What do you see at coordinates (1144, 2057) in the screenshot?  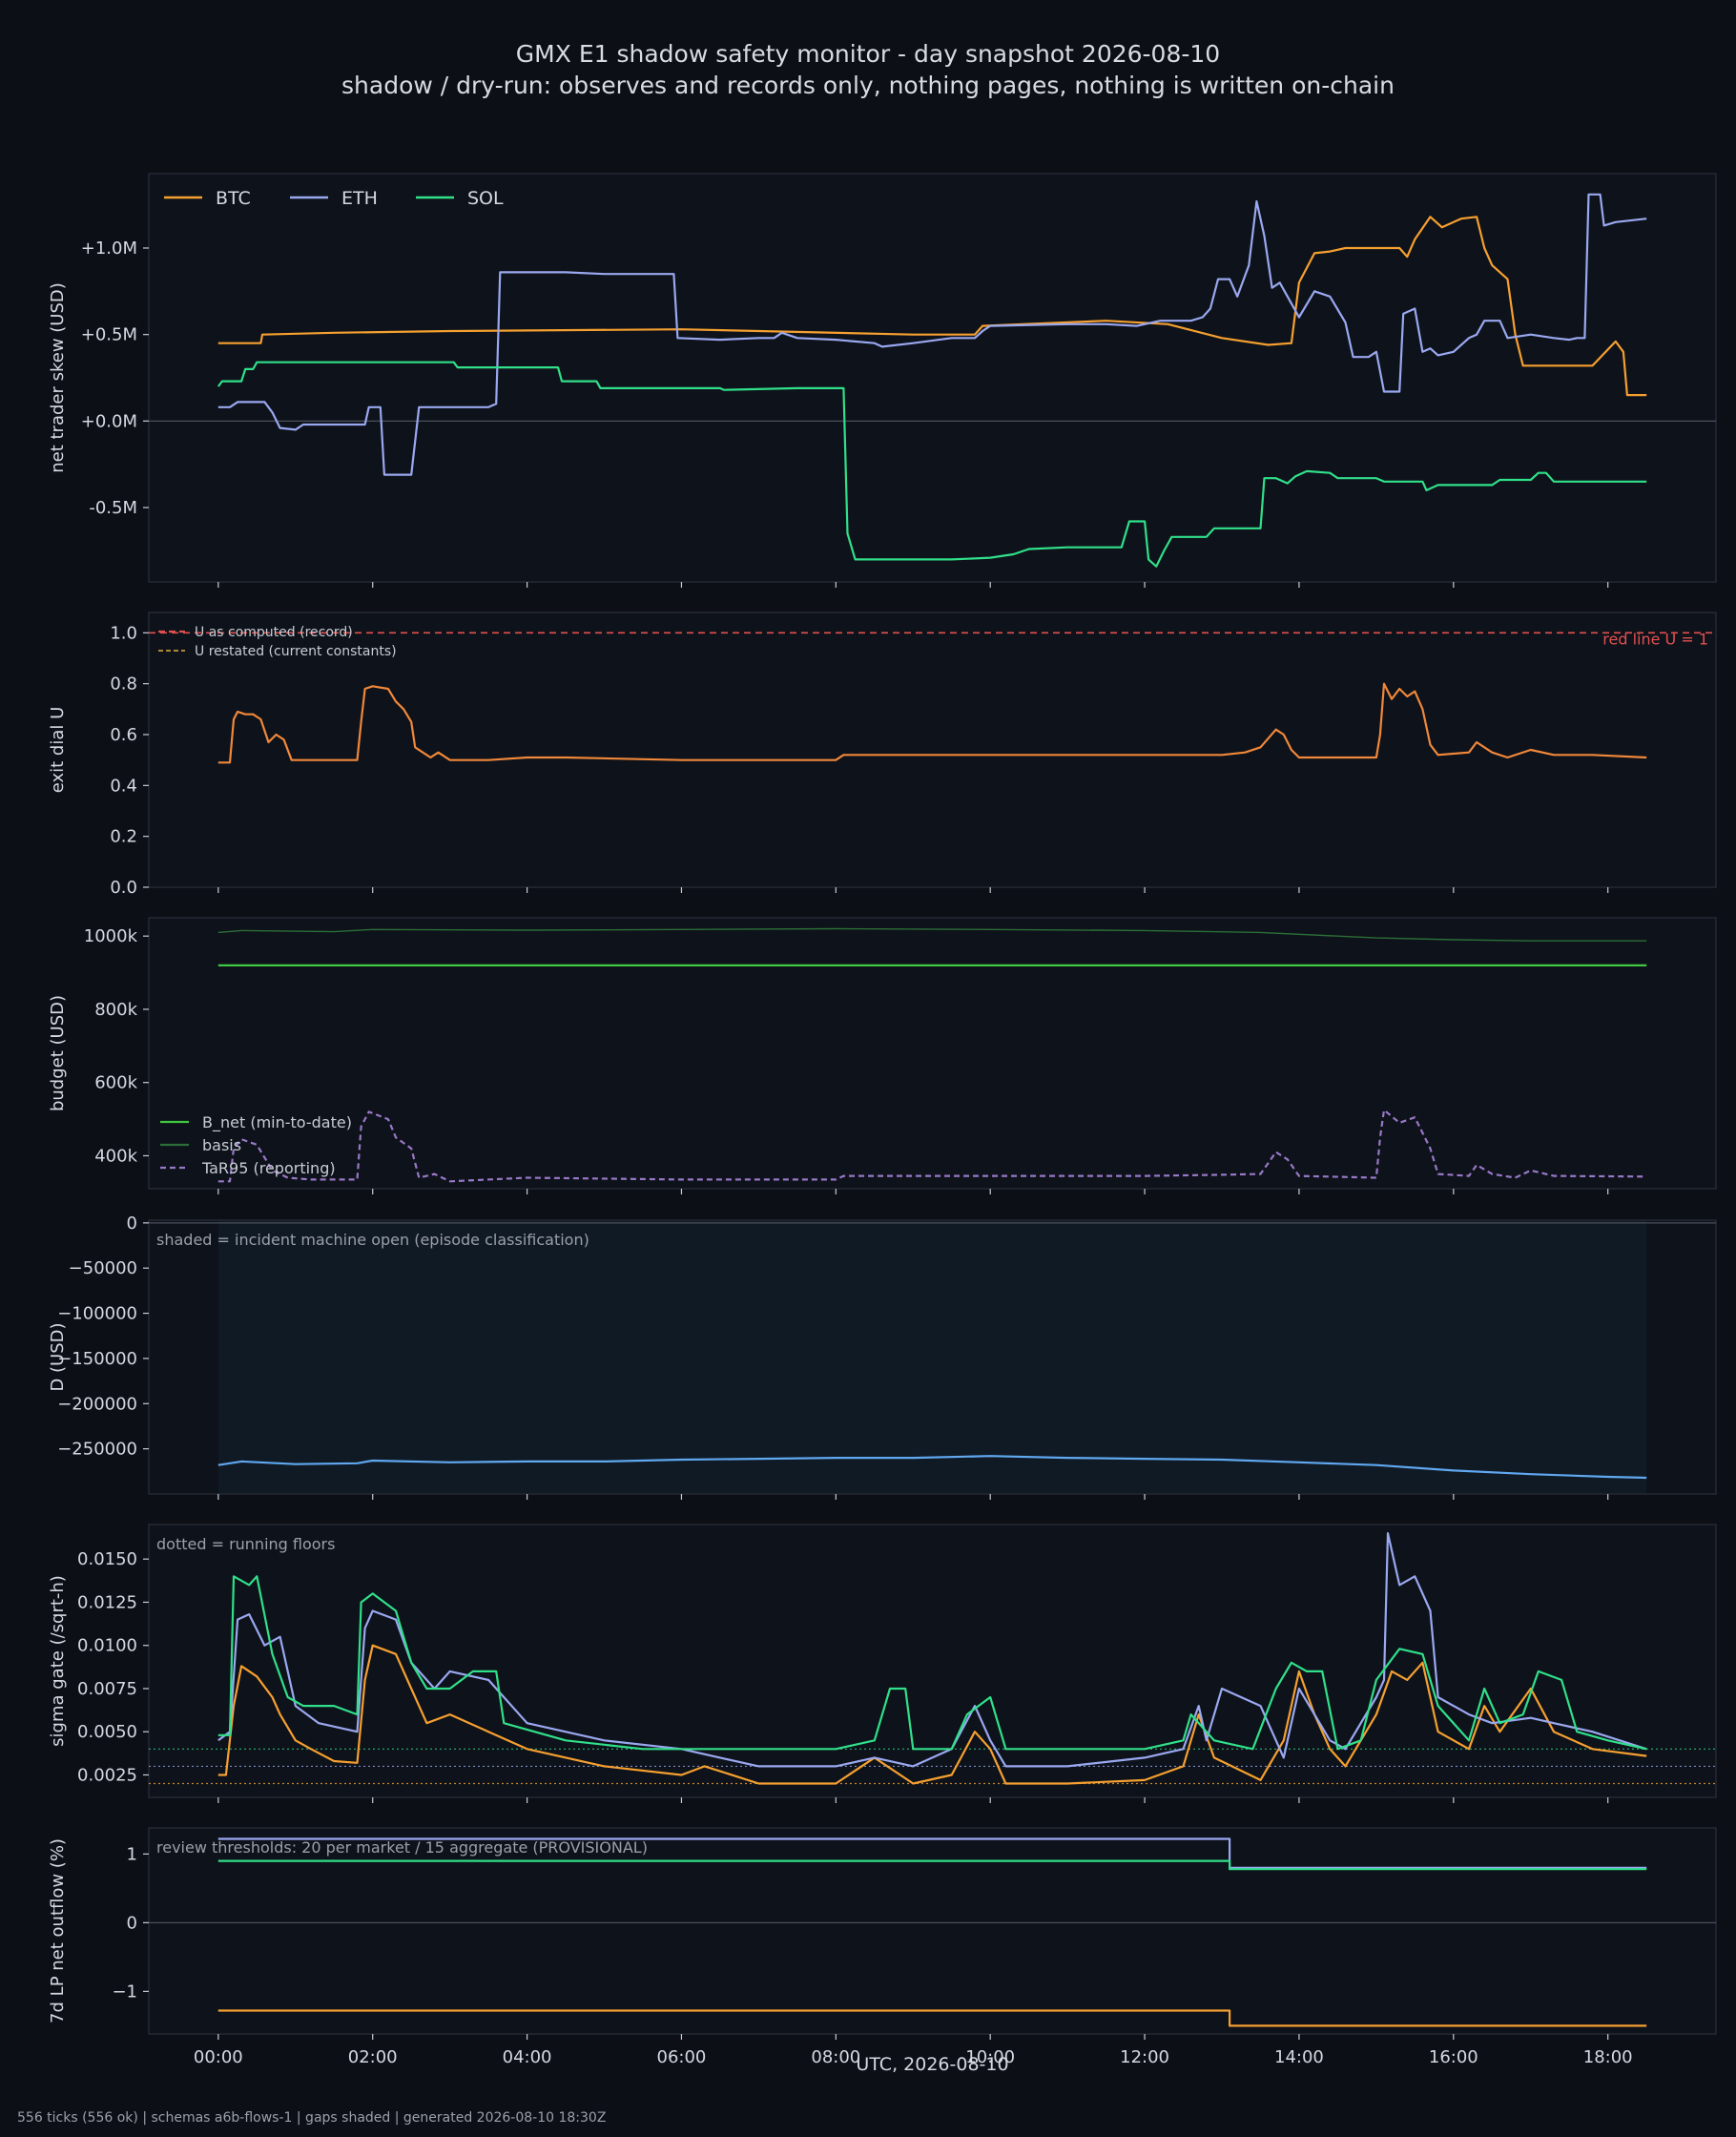 I see `x-tick-label: 12:00` at bounding box center [1144, 2057].